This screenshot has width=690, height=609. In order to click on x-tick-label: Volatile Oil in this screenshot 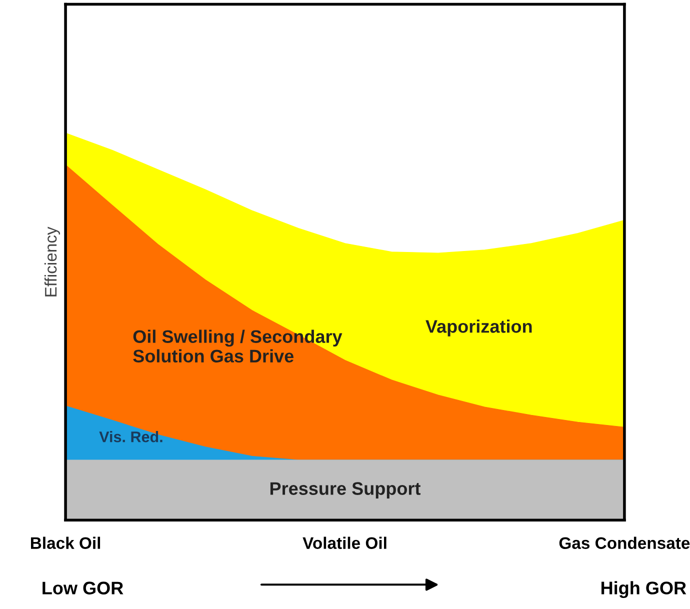, I will do `click(344, 542)`.